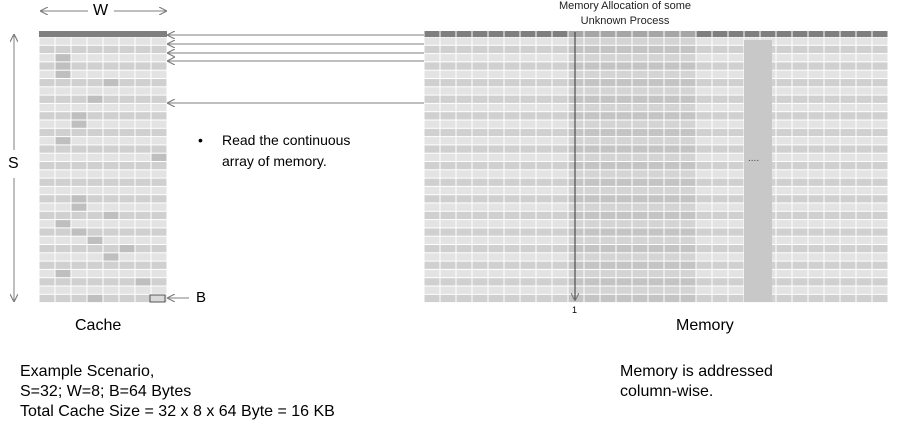  Describe the element at coordinates (157, 298) in the screenshot. I see `cache-block-highlight` at that location.